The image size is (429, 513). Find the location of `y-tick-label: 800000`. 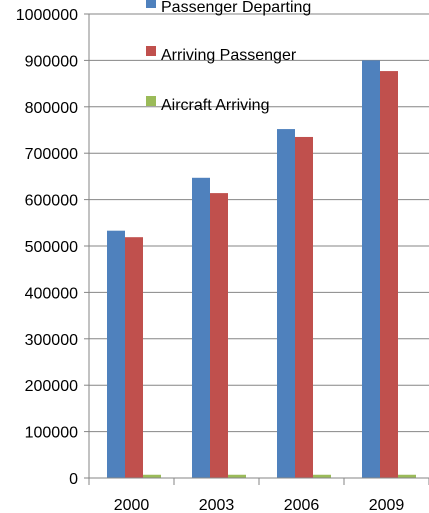

y-tick-label: 800000 is located at coordinates (51, 108).